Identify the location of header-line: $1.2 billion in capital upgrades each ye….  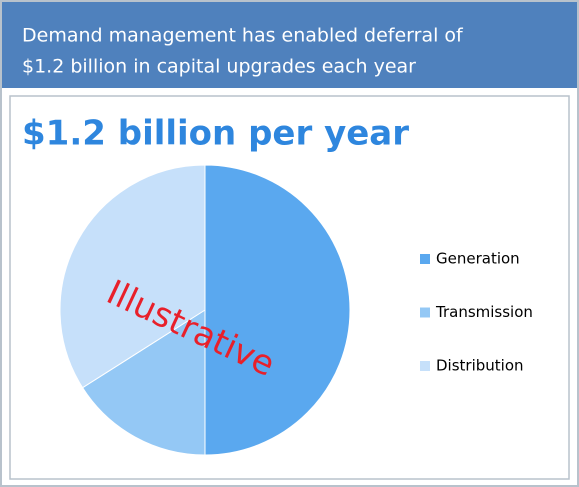
(219, 67).